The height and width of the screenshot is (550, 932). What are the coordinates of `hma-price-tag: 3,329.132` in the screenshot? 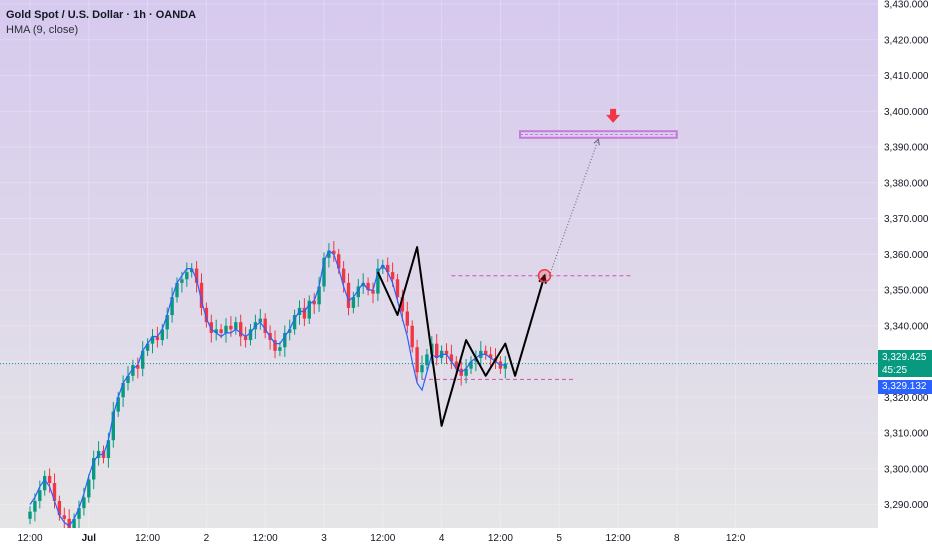 It's located at (905, 387).